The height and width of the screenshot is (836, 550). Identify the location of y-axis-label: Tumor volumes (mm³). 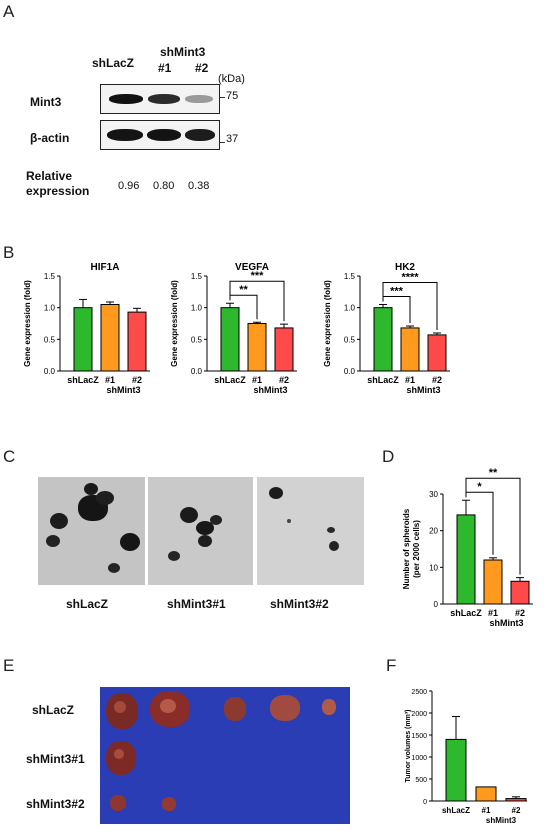
(408, 746).